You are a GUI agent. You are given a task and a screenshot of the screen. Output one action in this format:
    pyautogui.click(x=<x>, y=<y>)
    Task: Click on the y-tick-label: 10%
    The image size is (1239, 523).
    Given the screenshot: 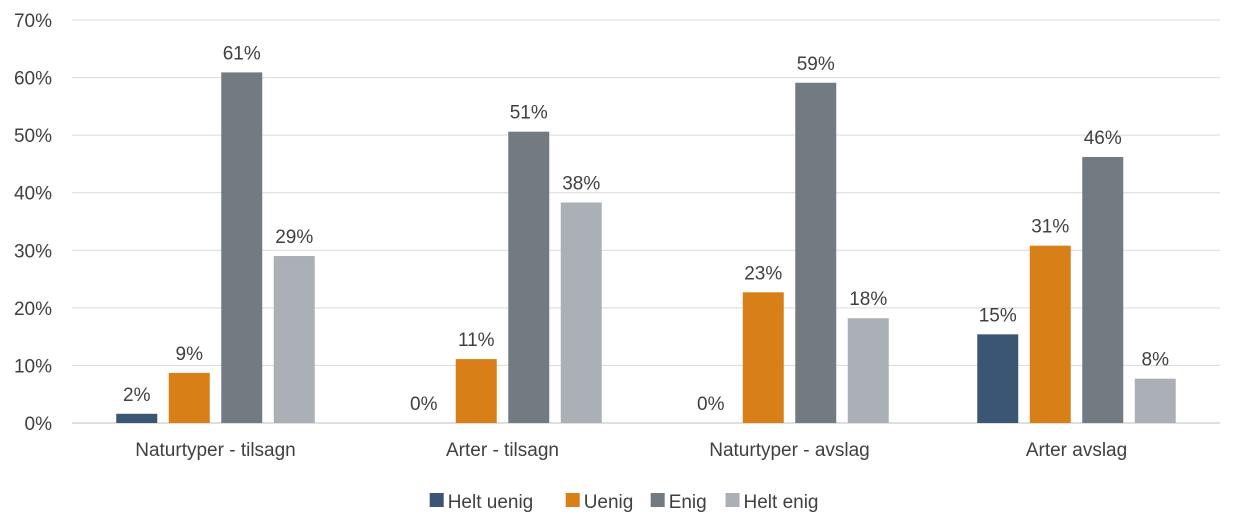 What is the action you would take?
    pyautogui.click(x=33, y=366)
    